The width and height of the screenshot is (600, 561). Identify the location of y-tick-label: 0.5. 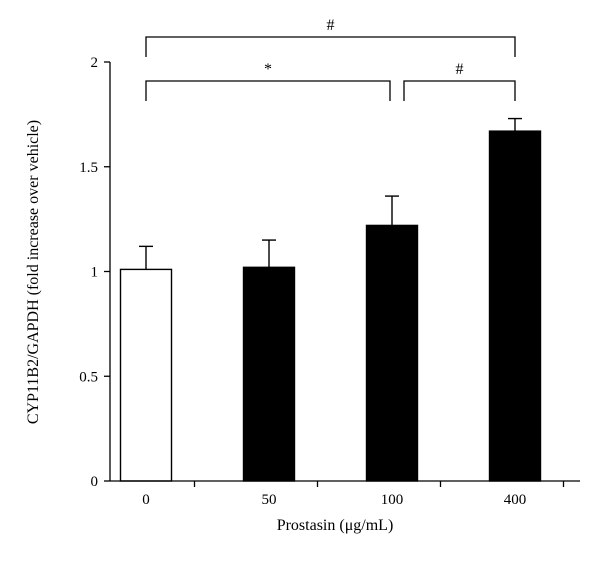
(88, 377).